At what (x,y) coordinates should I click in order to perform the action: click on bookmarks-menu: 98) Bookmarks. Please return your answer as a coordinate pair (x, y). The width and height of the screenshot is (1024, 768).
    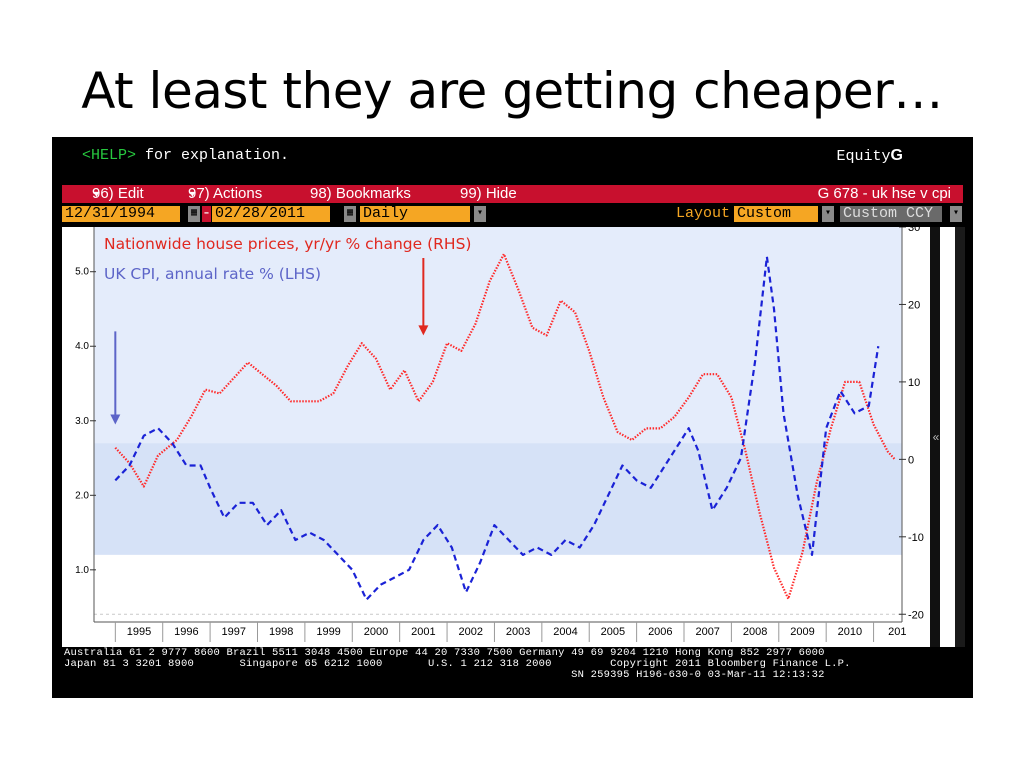
    Looking at the image, I should click on (360, 193).